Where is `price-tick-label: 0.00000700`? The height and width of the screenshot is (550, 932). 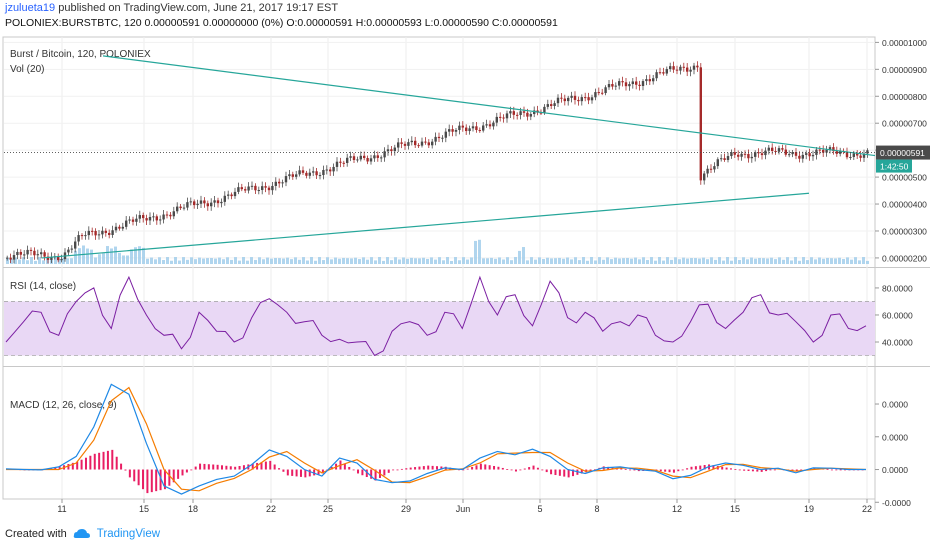 price-tick-label: 0.00000700 is located at coordinates (904, 124).